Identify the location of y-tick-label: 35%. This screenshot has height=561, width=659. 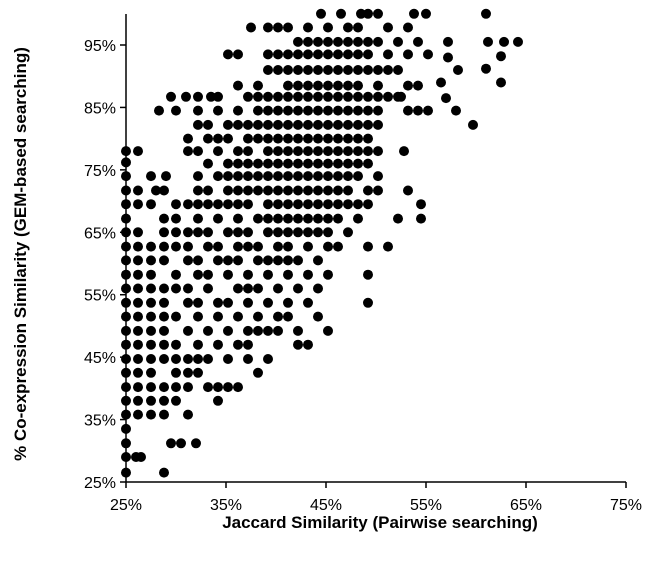
(100, 421).